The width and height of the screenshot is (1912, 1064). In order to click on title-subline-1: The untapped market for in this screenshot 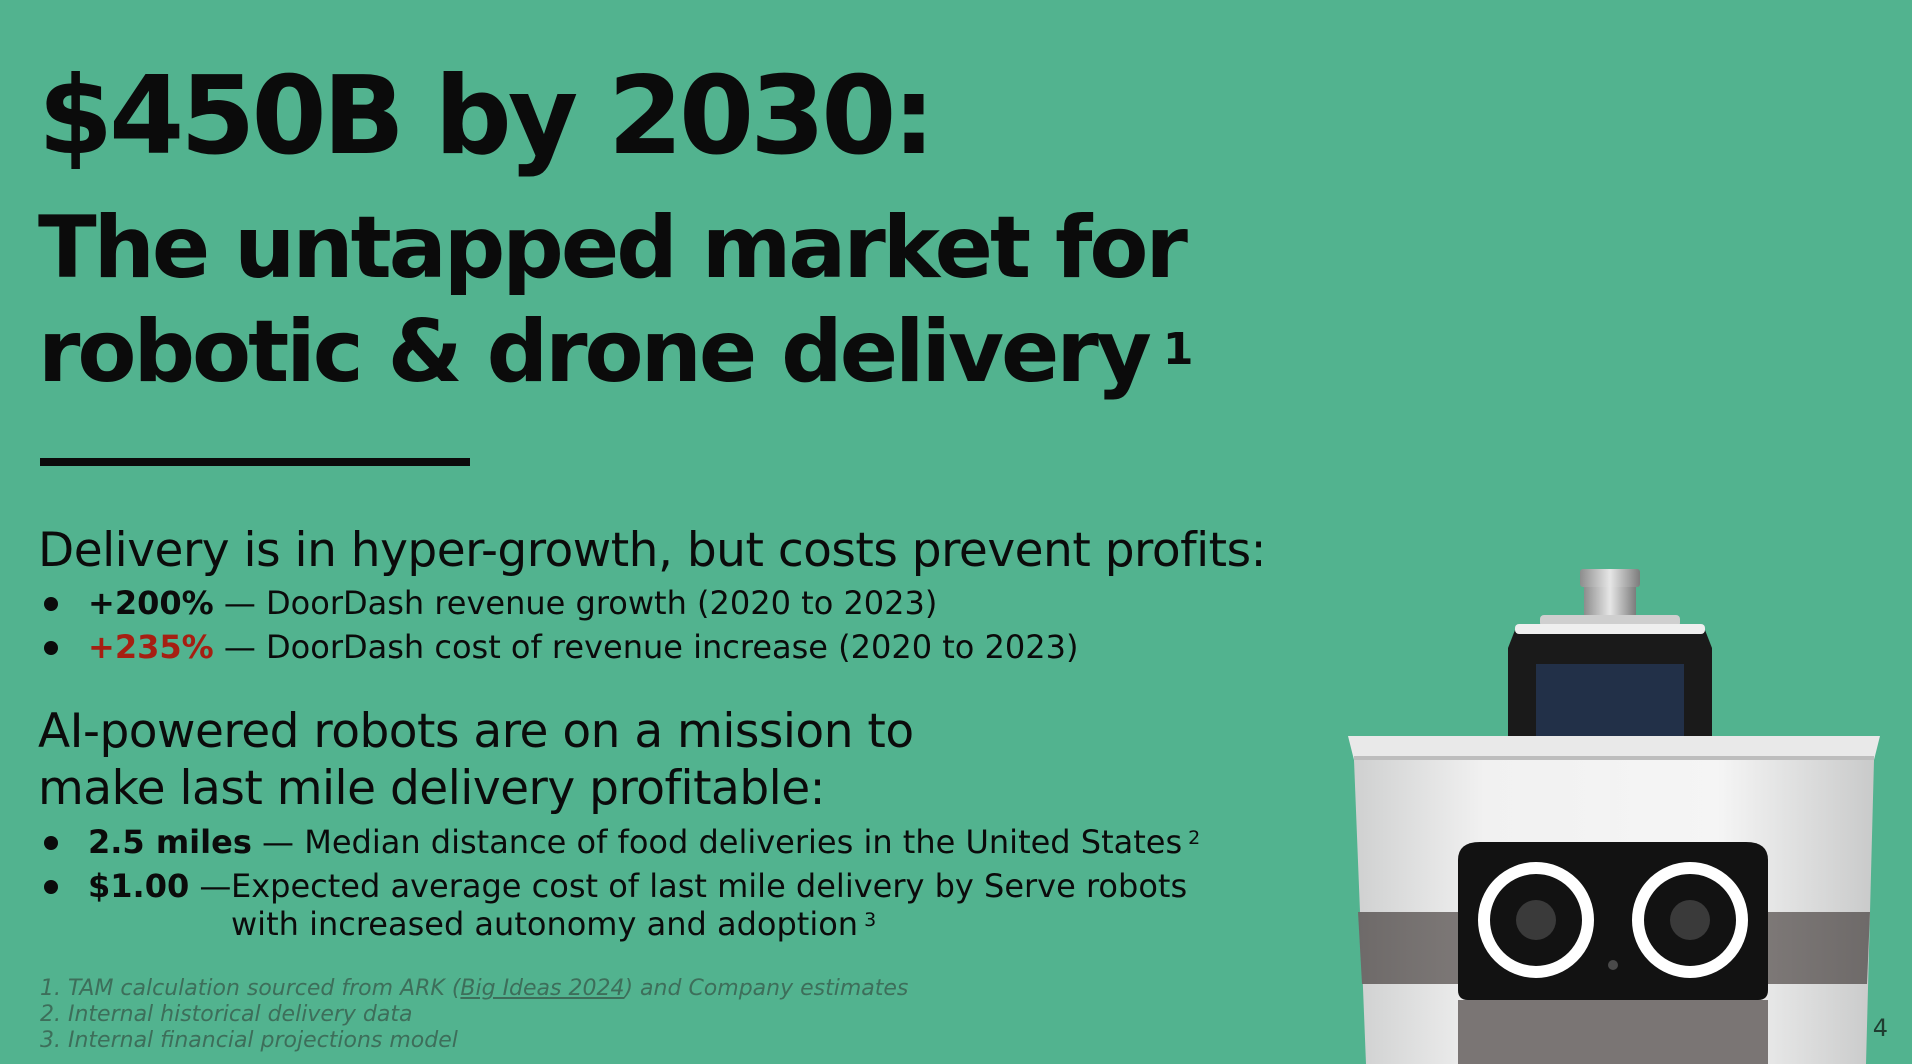, I will do `click(613, 248)`.